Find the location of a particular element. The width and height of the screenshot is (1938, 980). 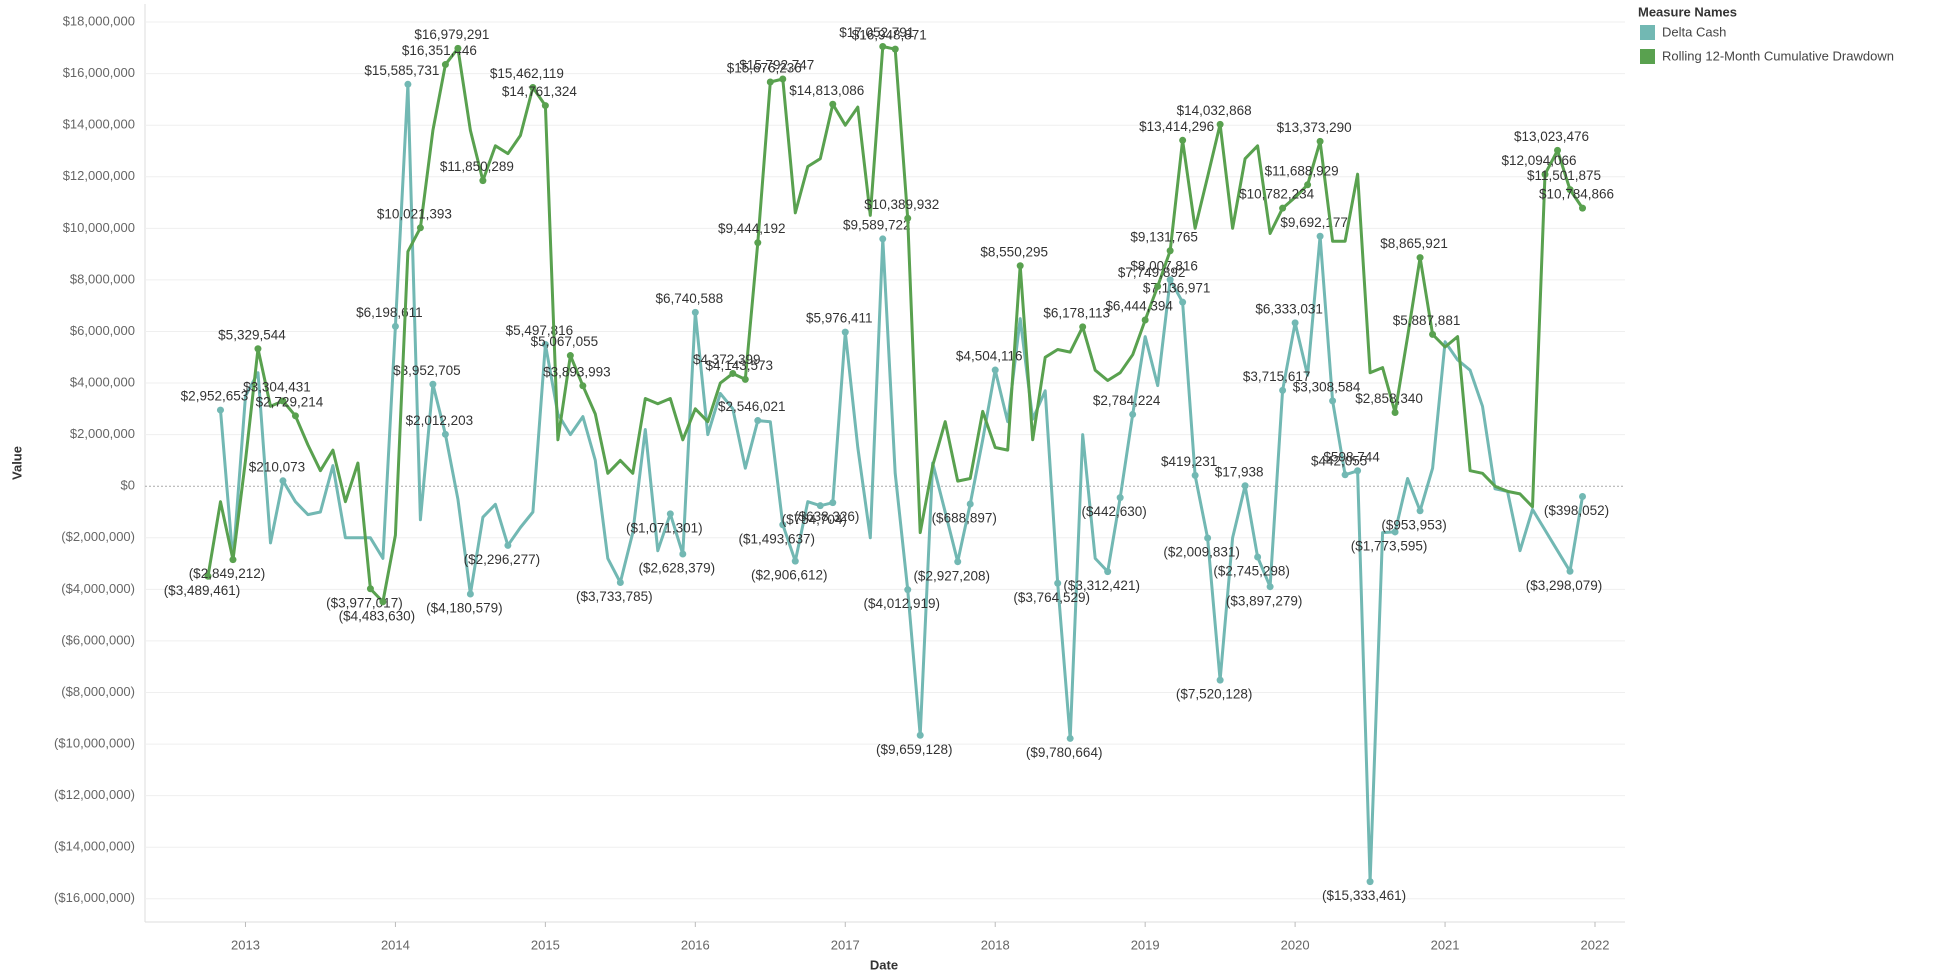

data-label: $5,329,544 is located at coordinates (252, 334).